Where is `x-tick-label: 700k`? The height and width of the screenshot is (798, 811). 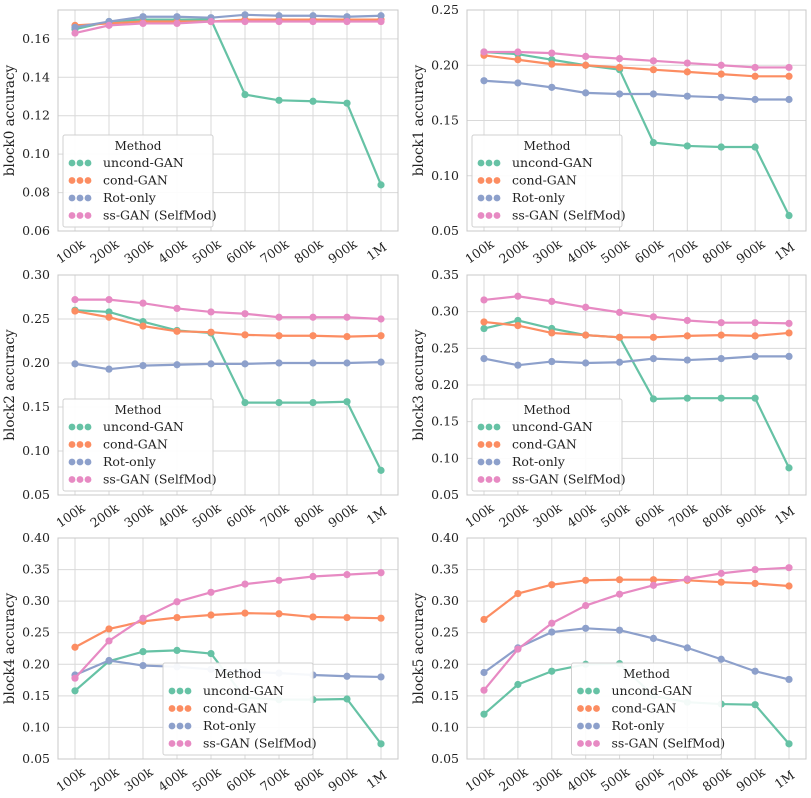
x-tick-label: 700k is located at coordinates (274, 779).